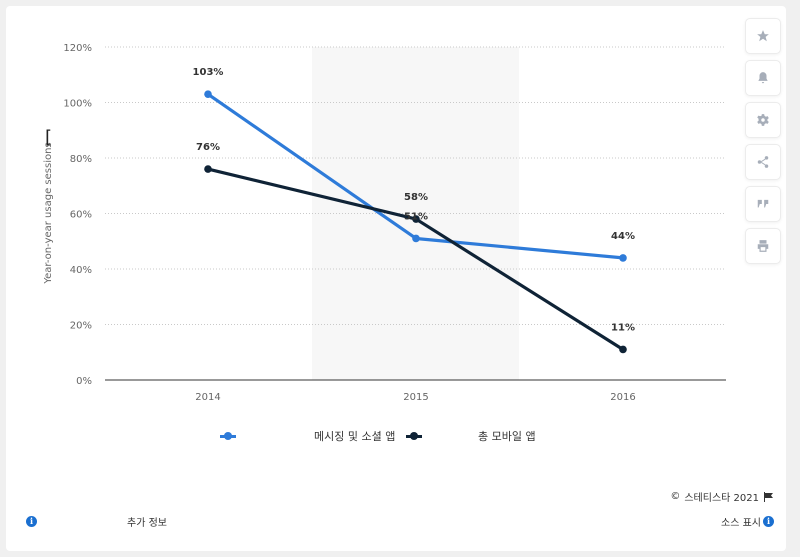 Image resolution: width=800 pixels, height=557 pixels. I want to click on x-tick-label: 2014, so click(207, 397).